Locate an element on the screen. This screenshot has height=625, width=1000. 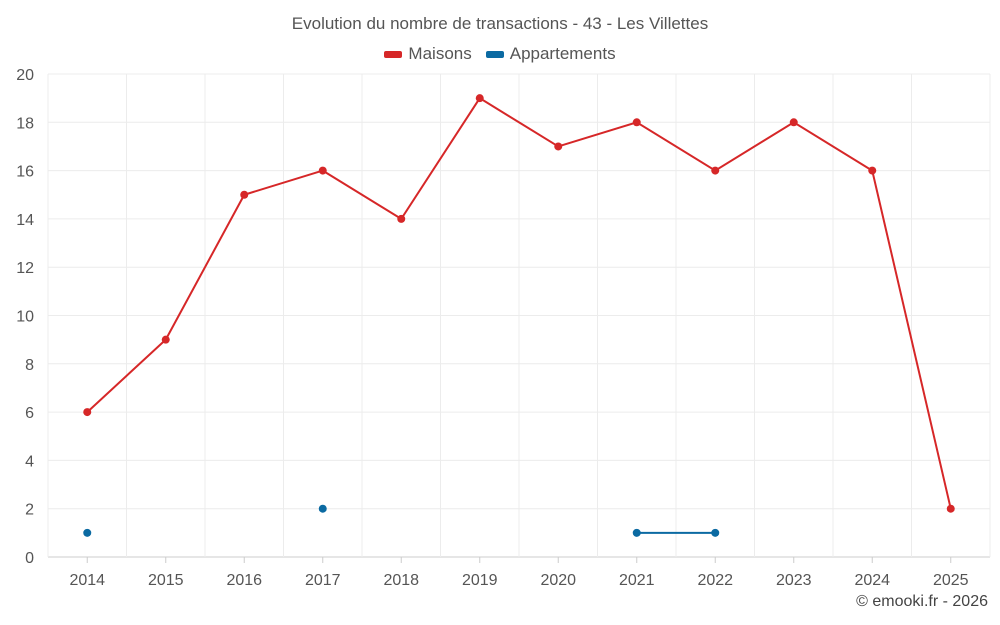
y-tick-label: 2 is located at coordinates (29, 510).